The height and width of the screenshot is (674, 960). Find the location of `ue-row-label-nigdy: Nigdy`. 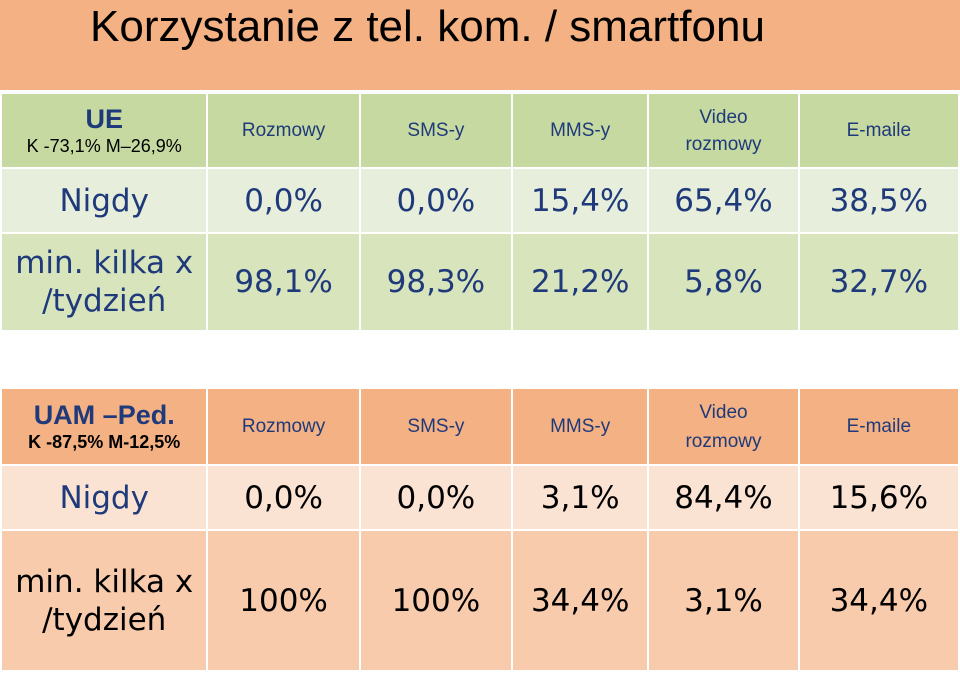

ue-row-label-nigdy: Nigdy is located at coordinates (104, 200).